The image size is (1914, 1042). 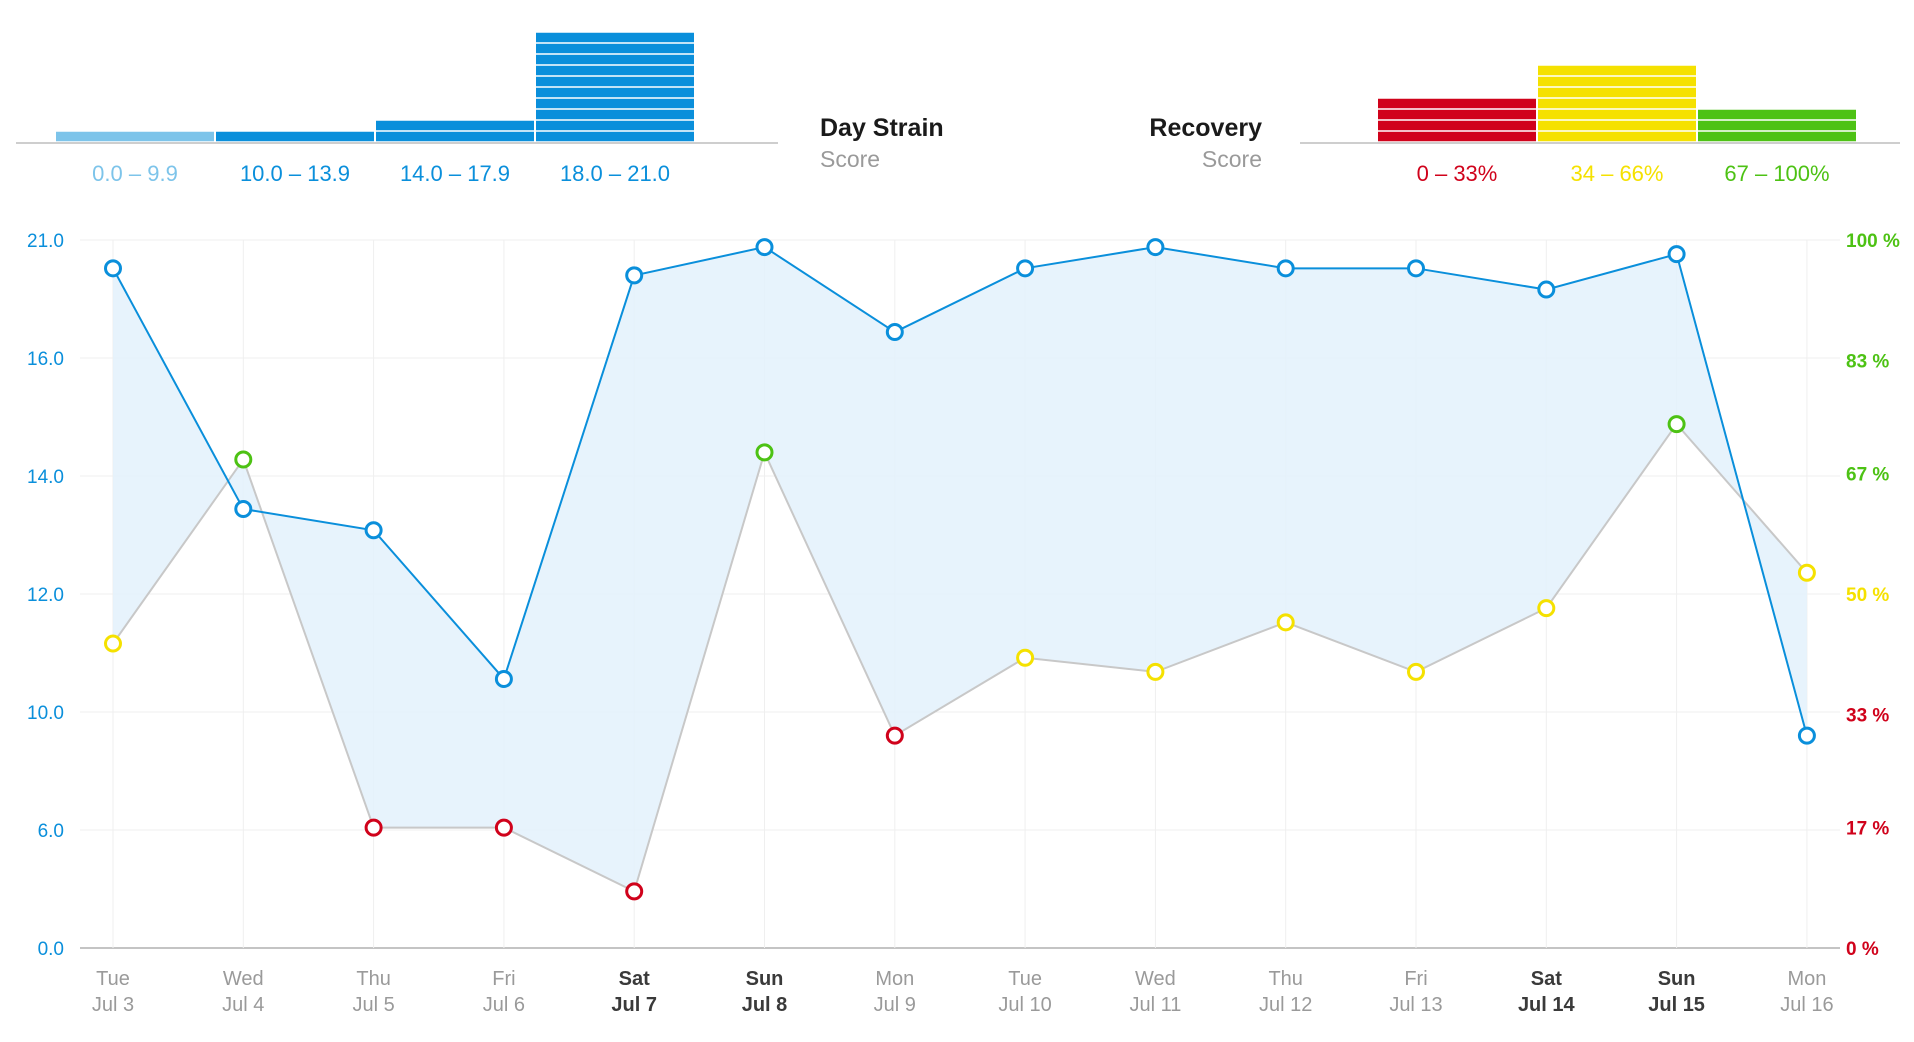 What do you see at coordinates (1867, 475) in the screenshot?
I see `y-right-tick-label: 67 %` at bounding box center [1867, 475].